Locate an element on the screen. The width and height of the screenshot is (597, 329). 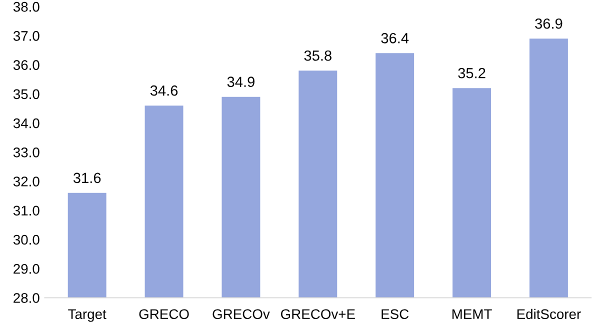
y-tick-label: 36.0 is located at coordinates (26, 65).